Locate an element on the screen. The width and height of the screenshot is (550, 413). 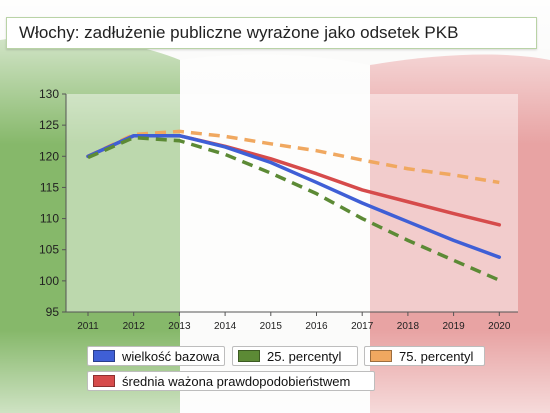
y-tick-label: 110 is located at coordinates (49, 219).